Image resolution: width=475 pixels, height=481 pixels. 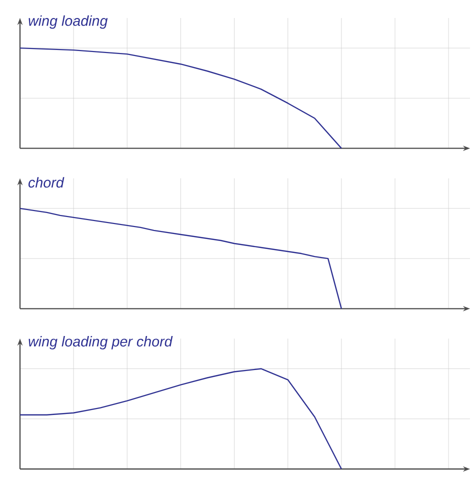 I want to click on chart-title: wing loading per chord, so click(x=100, y=343).